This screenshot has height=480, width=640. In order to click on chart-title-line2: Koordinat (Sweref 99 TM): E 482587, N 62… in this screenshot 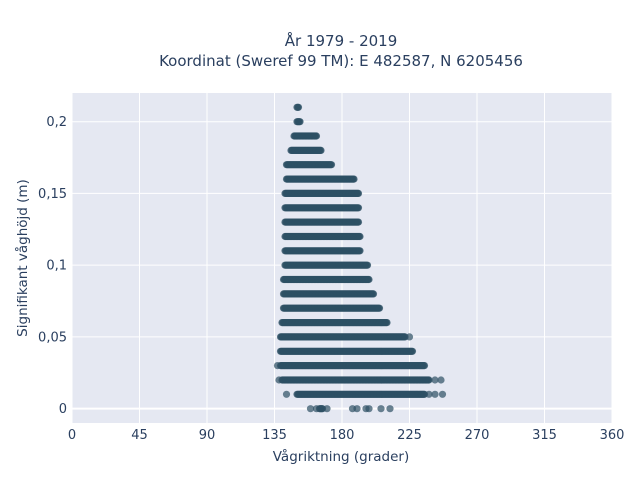, I will do `click(341, 61)`.